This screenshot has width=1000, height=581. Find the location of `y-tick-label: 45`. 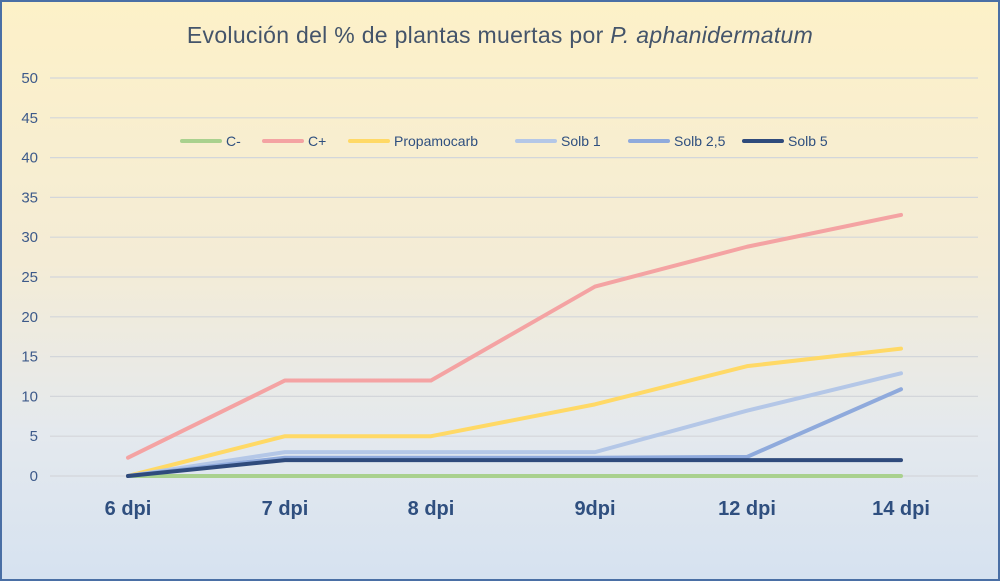

y-tick-label: 45 is located at coordinates (29, 118).